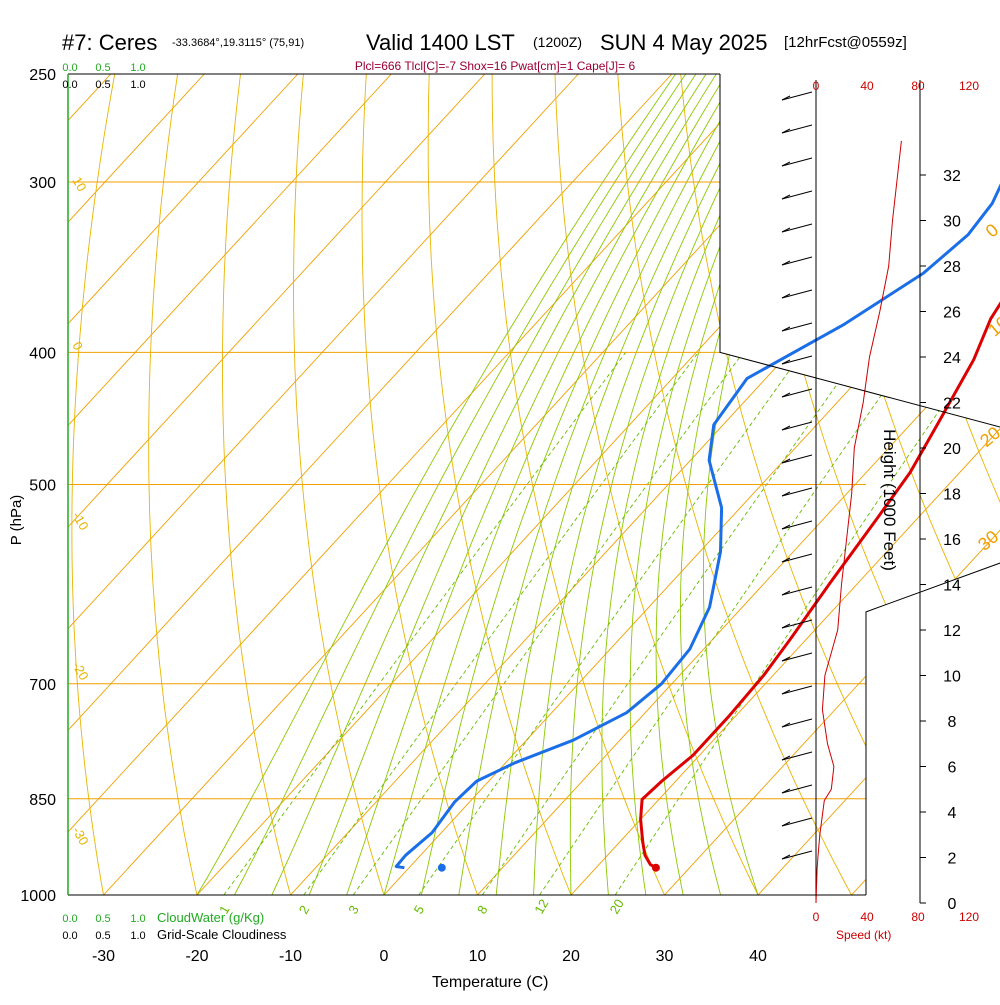 This screenshot has height=1005, width=1000. Describe the element at coordinates (758, 956) in the screenshot. I see `temperature-tick-label: 40` at that location.